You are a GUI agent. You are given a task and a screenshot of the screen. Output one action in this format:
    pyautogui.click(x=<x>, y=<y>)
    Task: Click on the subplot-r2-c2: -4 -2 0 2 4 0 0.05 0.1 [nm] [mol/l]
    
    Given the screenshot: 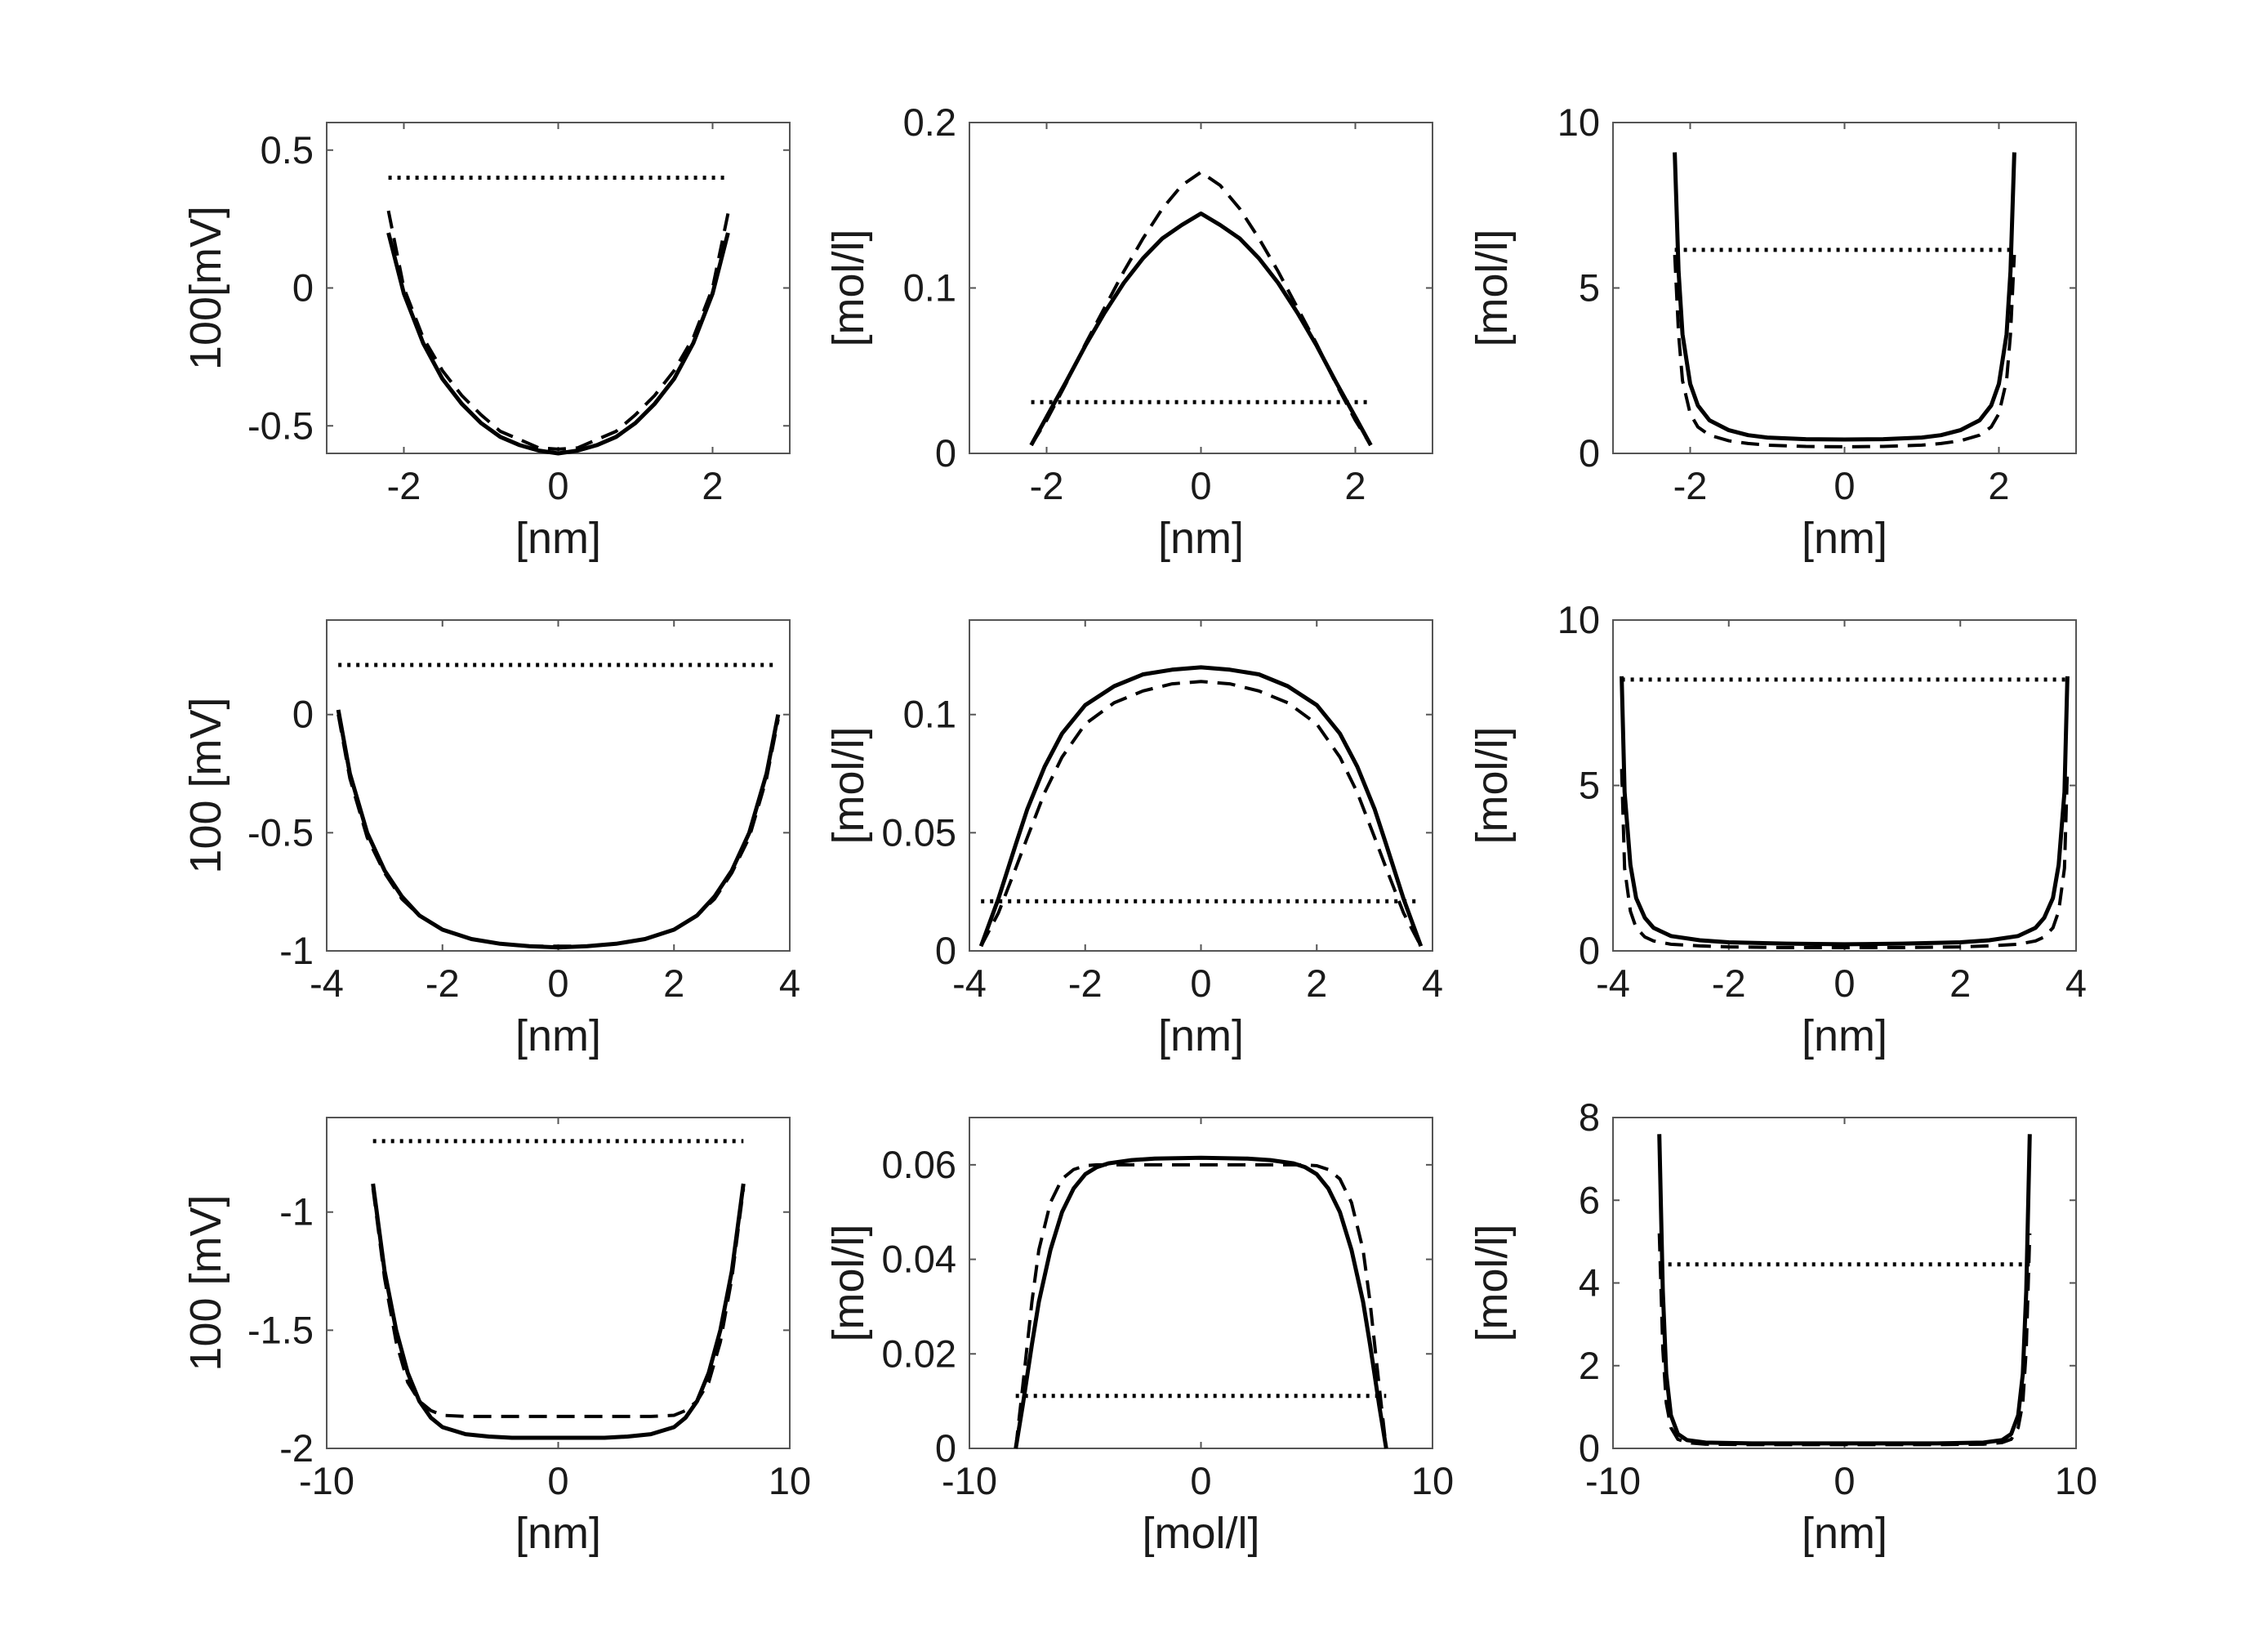 What is the action you would take?
    pyautogui.click(x=1133, y=840)
    